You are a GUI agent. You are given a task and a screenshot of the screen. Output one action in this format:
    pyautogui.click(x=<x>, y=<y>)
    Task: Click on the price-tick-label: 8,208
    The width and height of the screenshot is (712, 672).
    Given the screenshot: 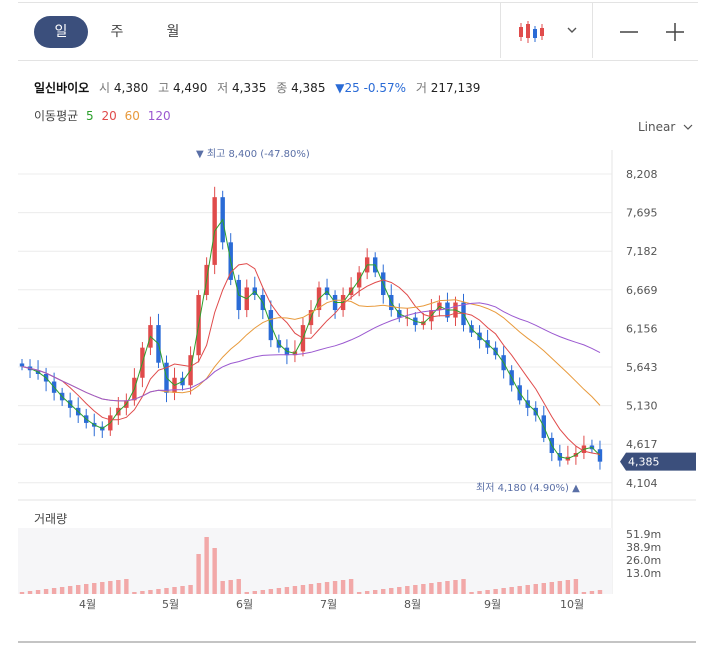 What is the action you would take?
    pyautogui.click(x=642, y=174)
    